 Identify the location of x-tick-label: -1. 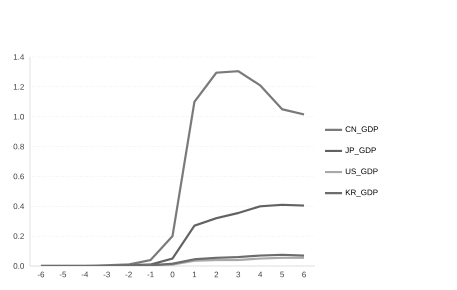
(150, 275).